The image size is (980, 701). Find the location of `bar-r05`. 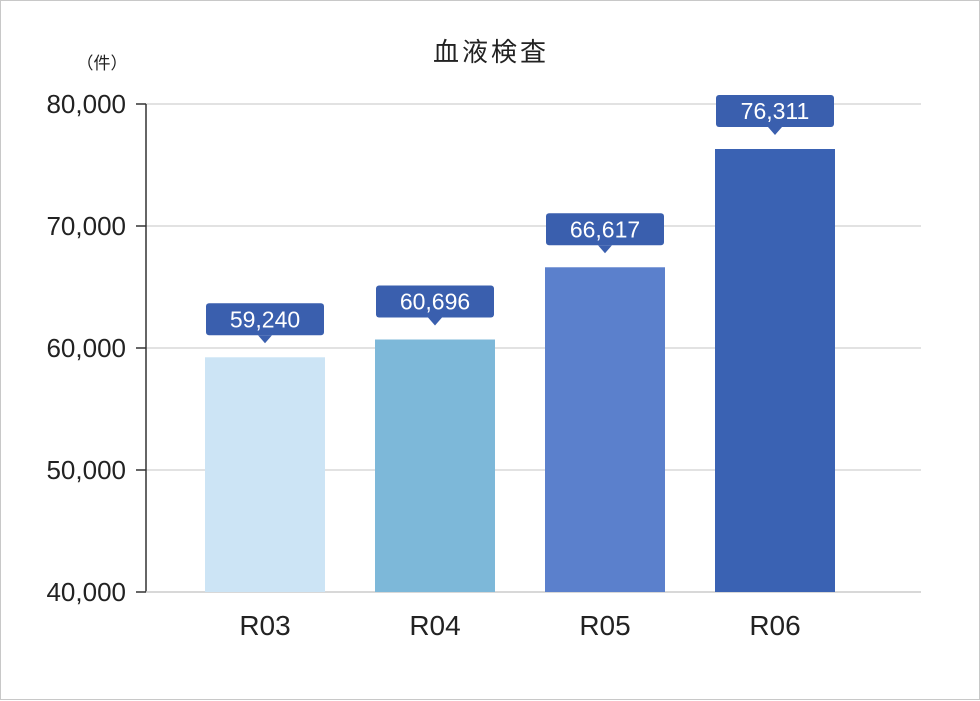

bar-r05 is located at coordinates (605, 429).